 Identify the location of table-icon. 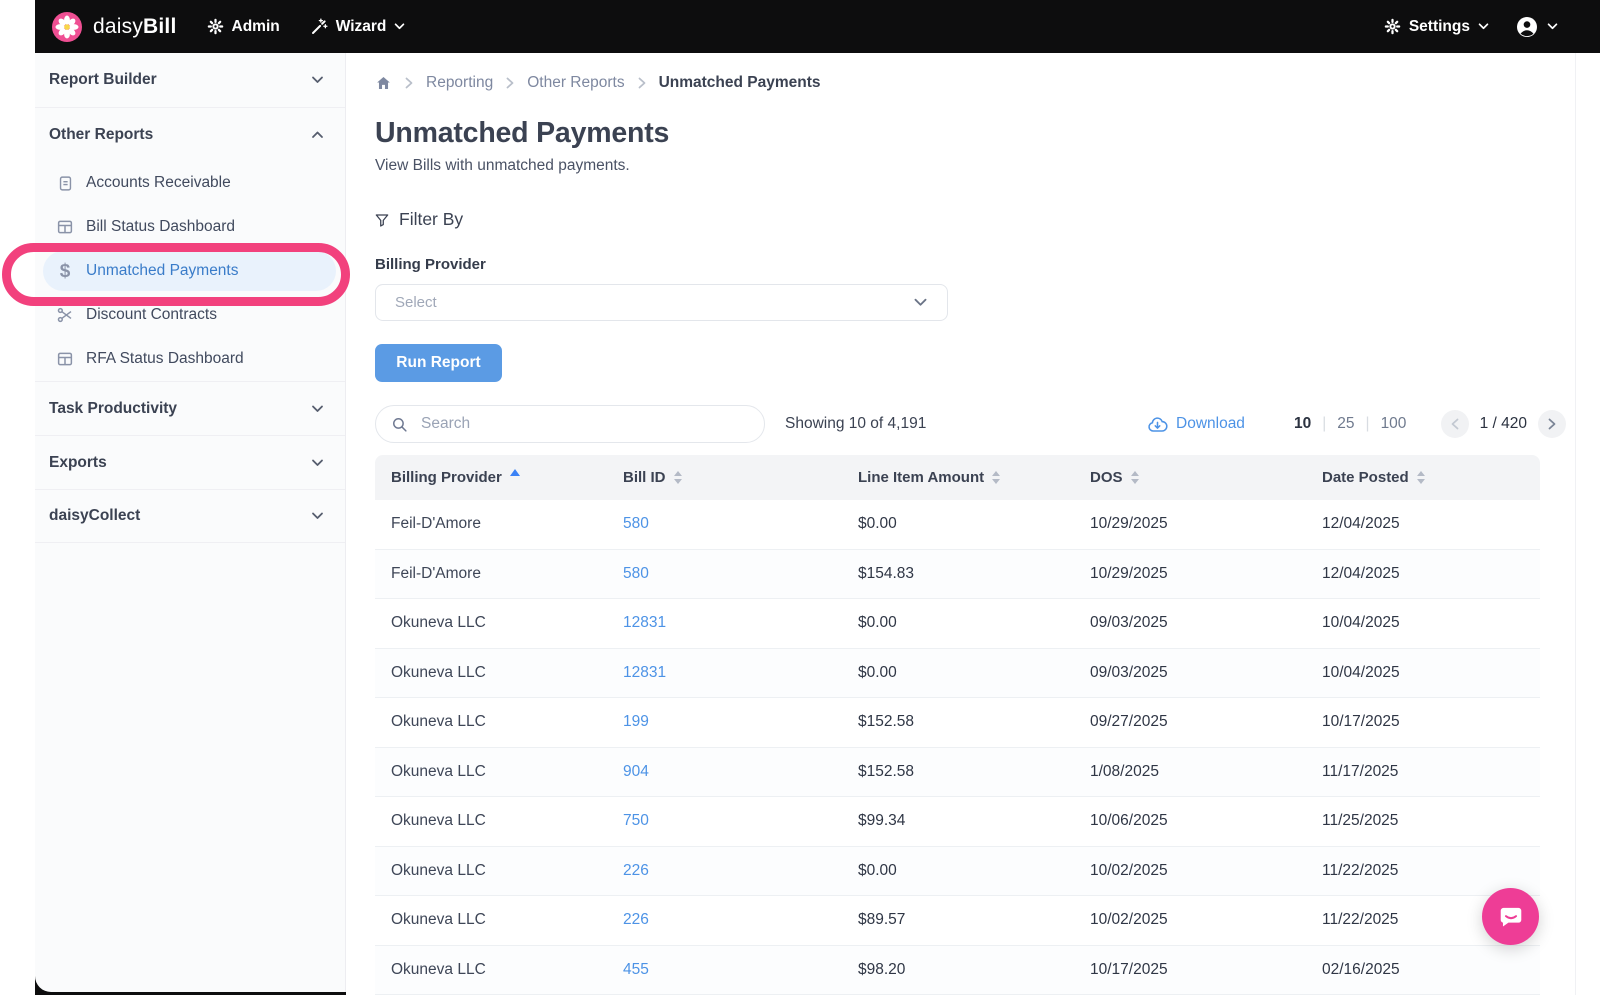
(65, 227).